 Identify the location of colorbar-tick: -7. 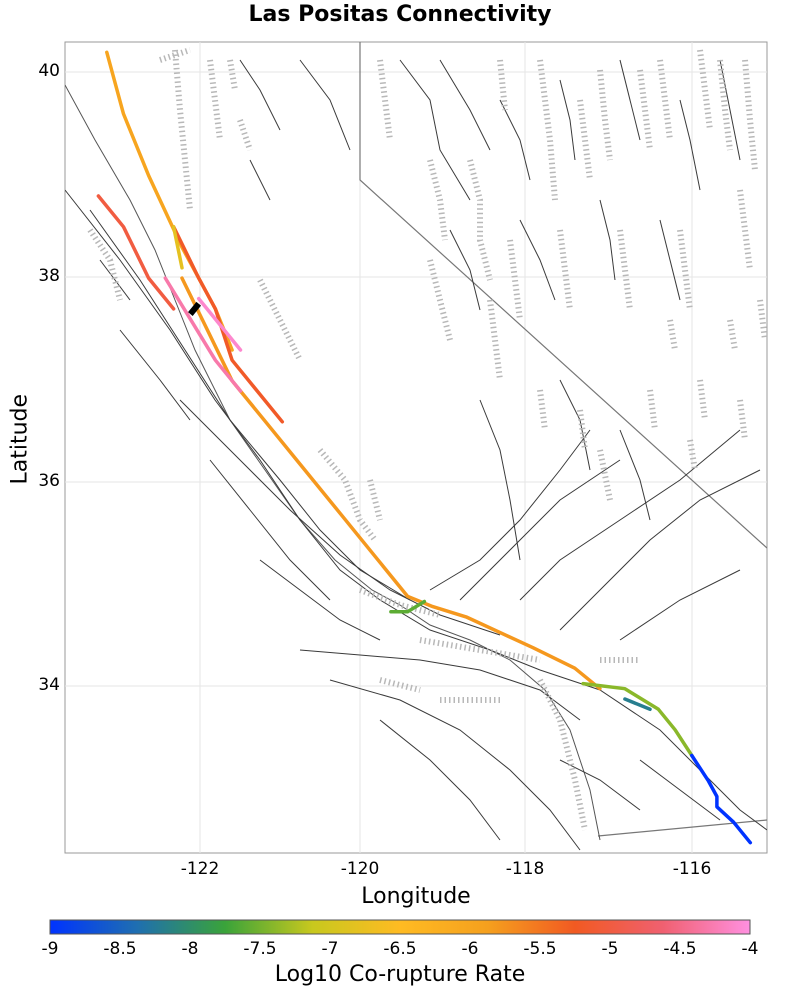
(330, 949).